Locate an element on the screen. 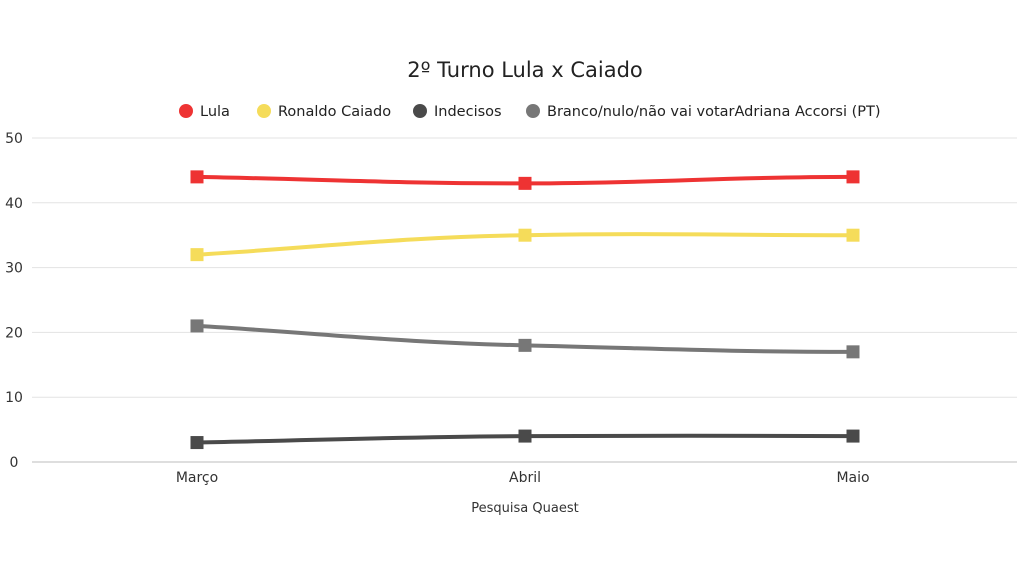  legend-item: Indecisos is located at coordinates (457, 112).